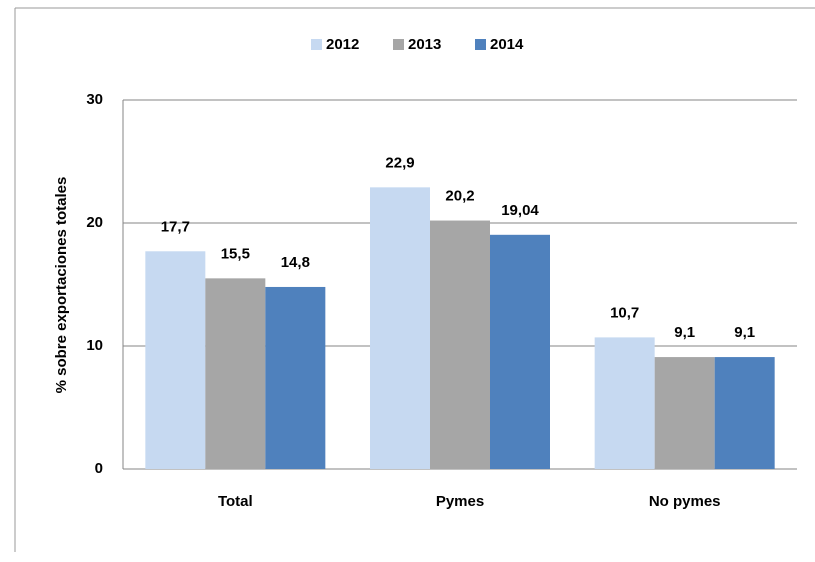 This screenshot has height=562, width=815. I want to click on data-label: 17,7, so click(175, 226).